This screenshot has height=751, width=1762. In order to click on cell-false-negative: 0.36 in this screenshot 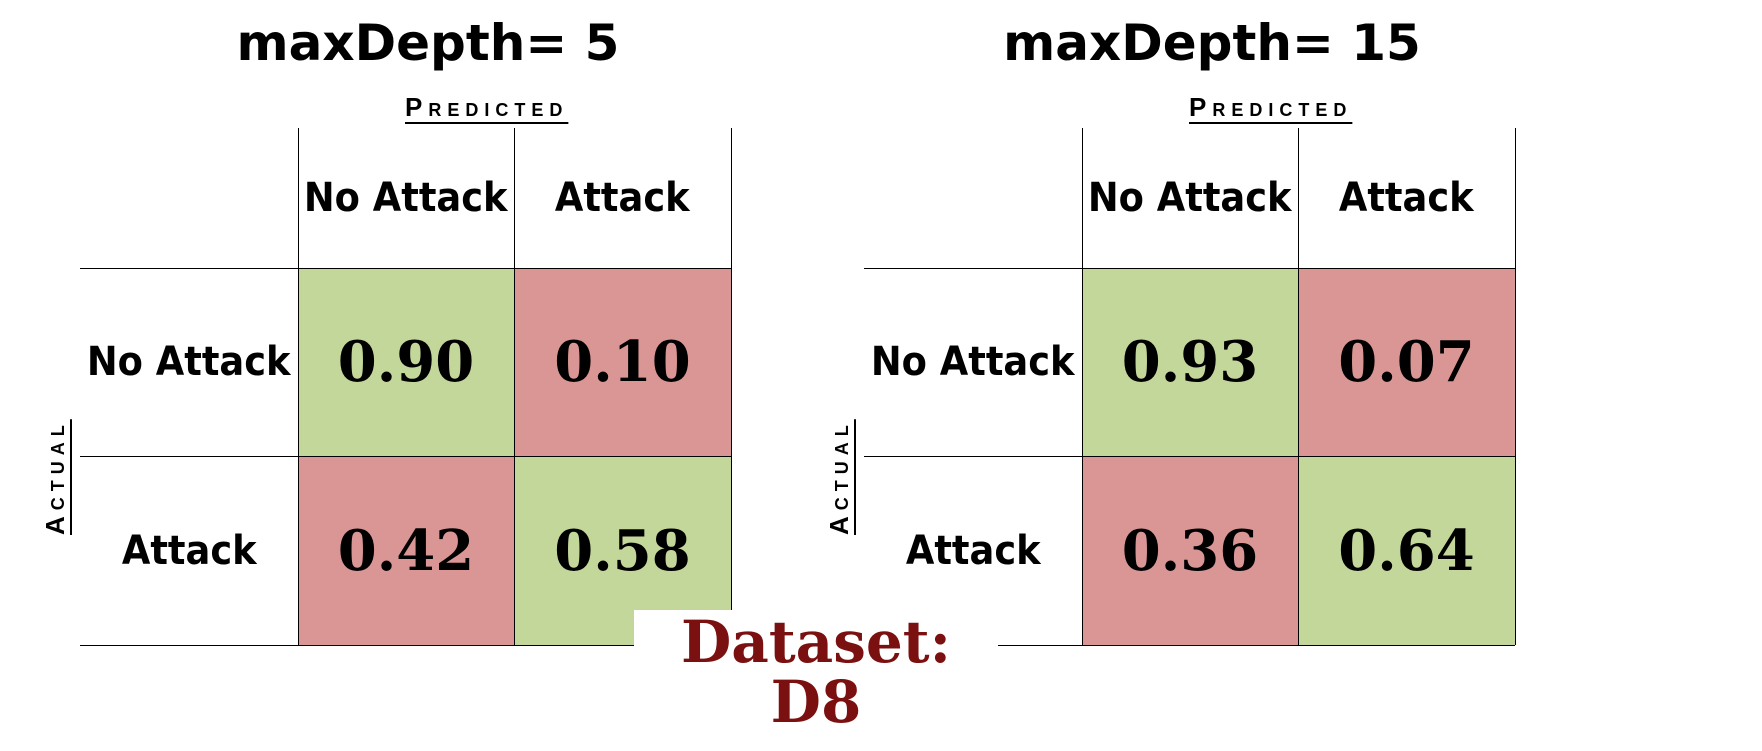, I will do `click(1190, 550)`.